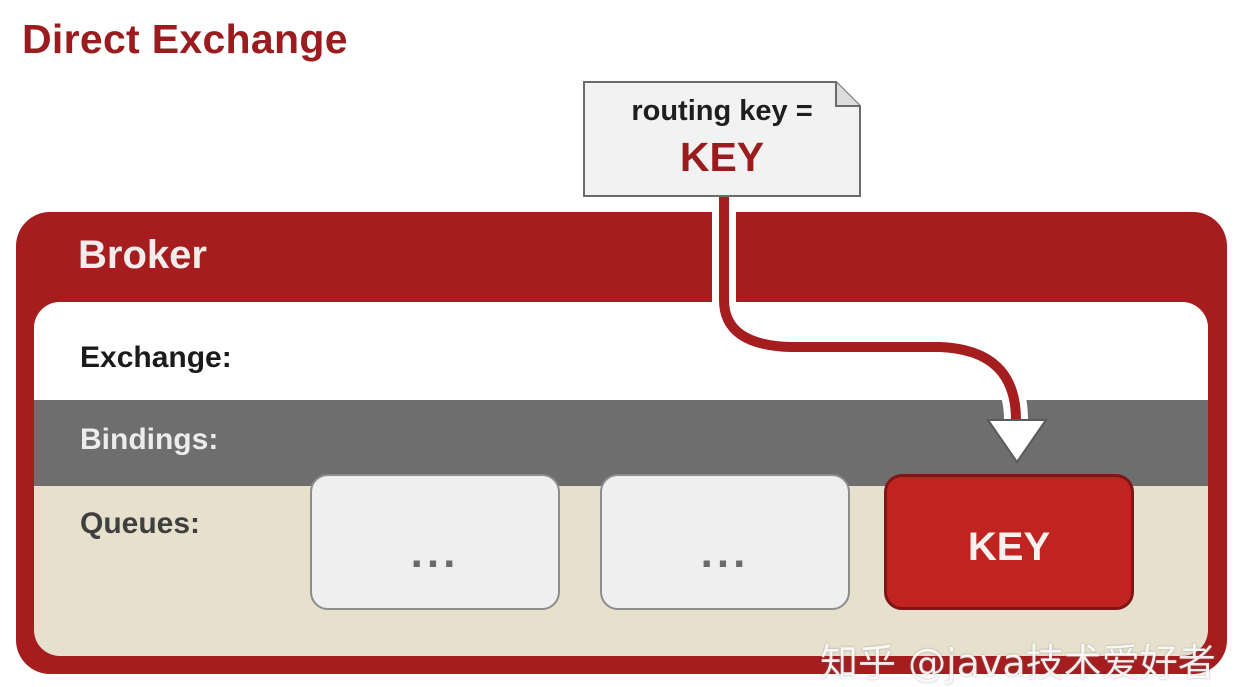 The image size is (1250, 687). I want to click on diagram-title: Direct Exchange, so click(185, 39).